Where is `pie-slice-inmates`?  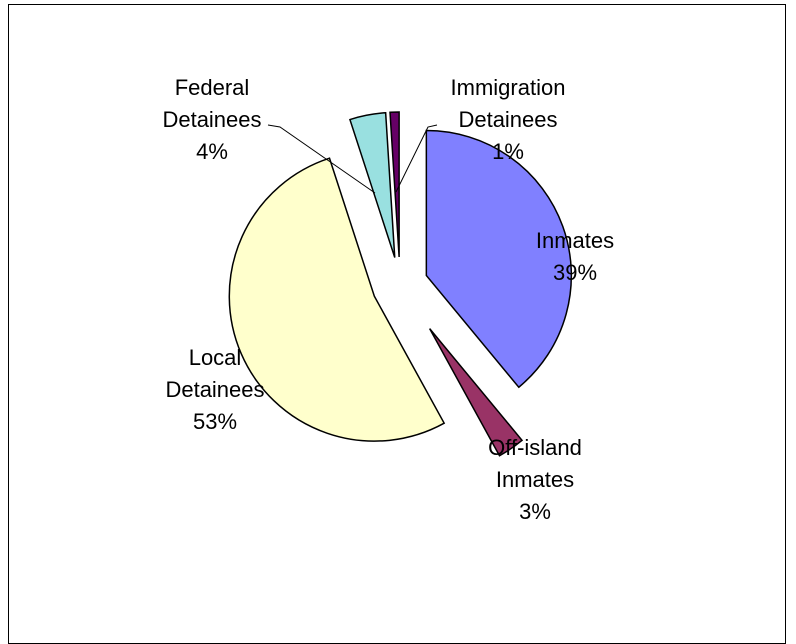
pie-slice-inmates is located at coordinates (499, 259).